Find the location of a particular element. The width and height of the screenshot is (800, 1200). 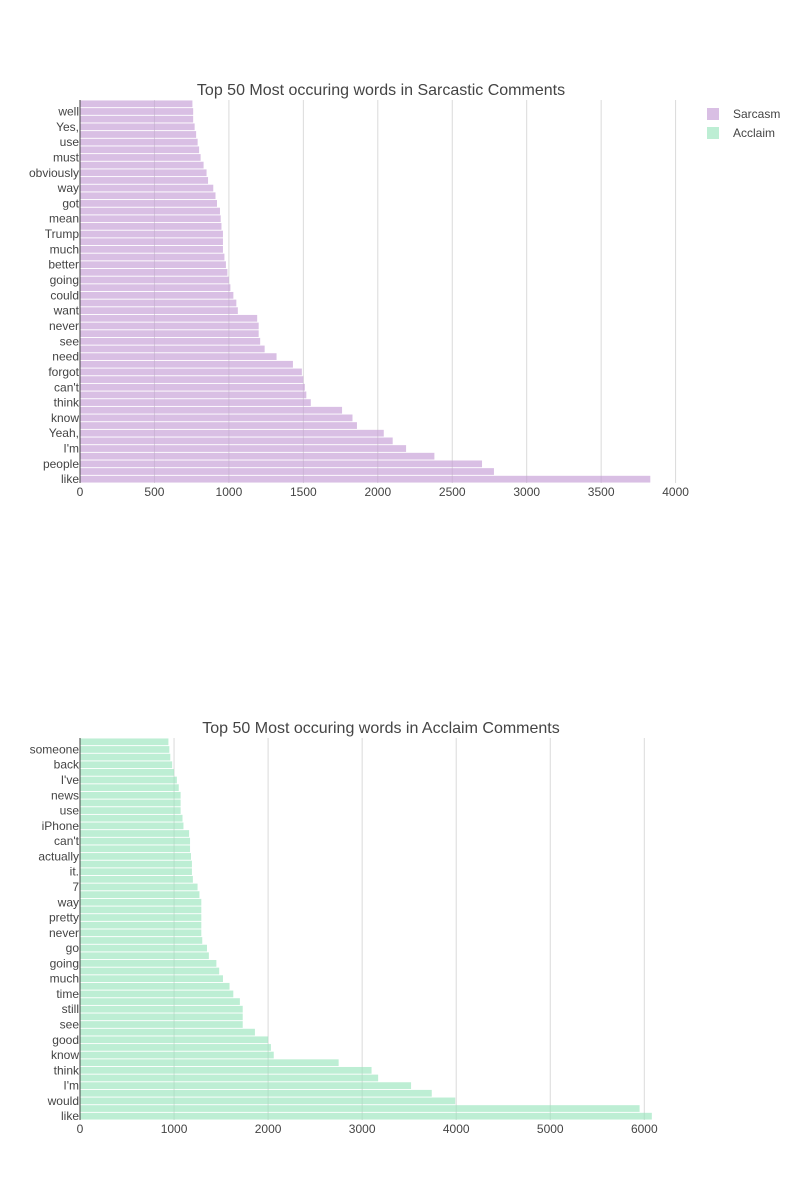

y-tick-label: got is located at coordinates (70, 203).